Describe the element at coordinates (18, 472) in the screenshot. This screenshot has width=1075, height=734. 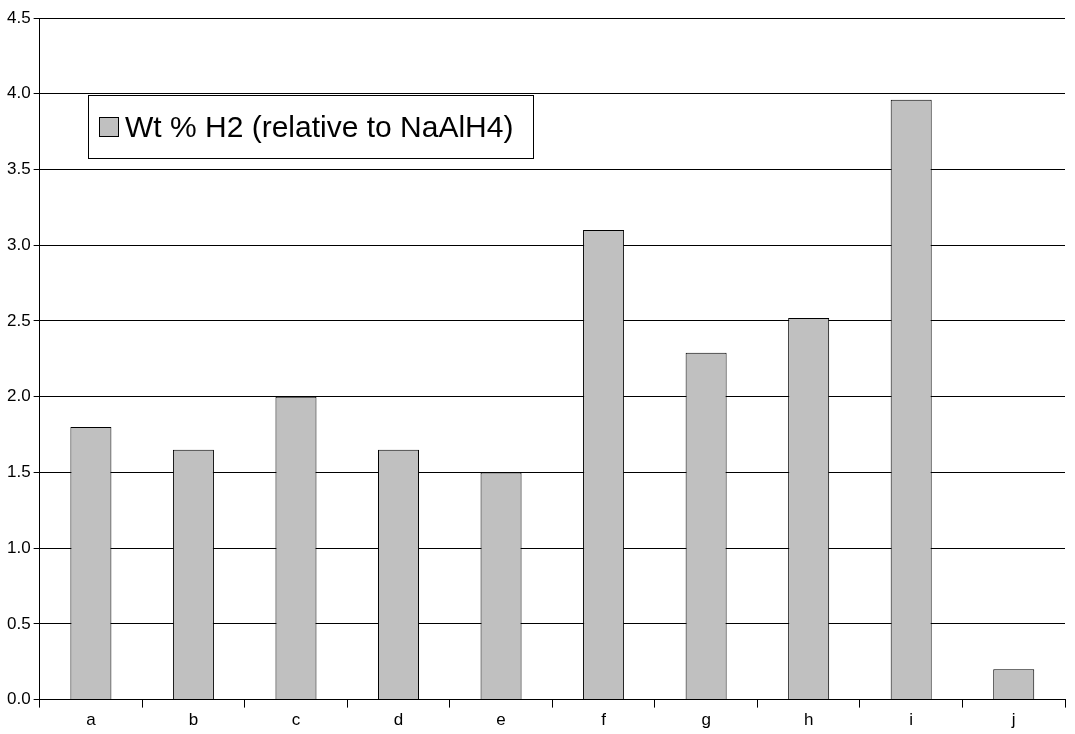
I see `y-tick-label: 1.5` at that location.